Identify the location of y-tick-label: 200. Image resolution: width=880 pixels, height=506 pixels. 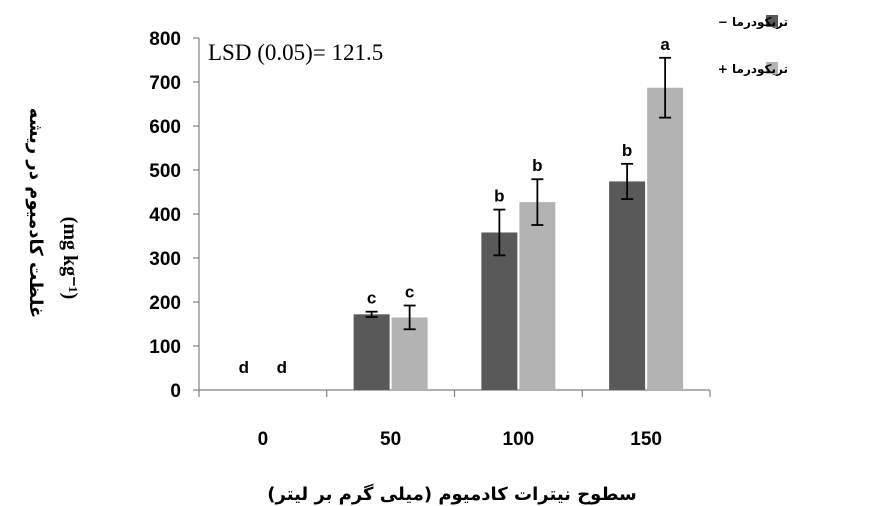
(165, 303).